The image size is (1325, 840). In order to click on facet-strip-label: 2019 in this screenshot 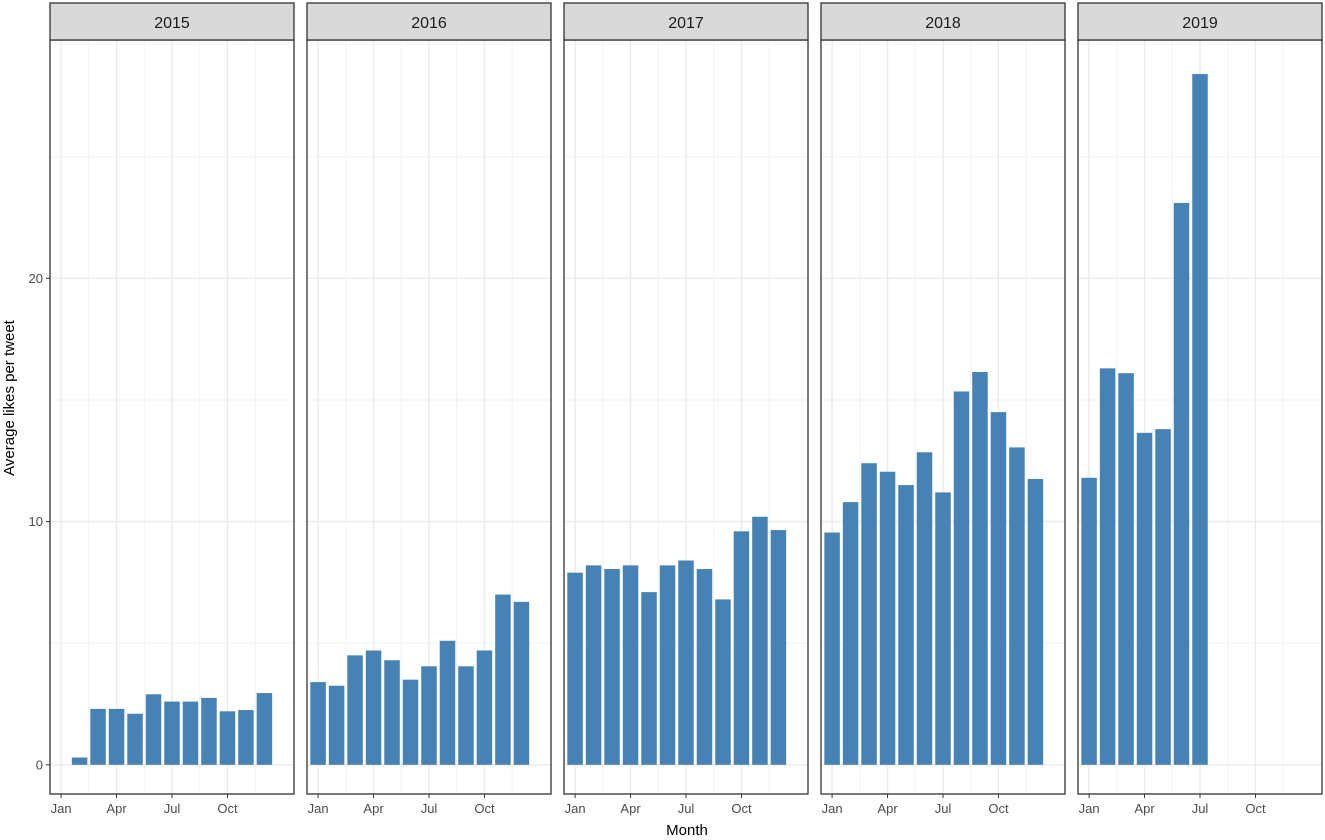, I will do `click(1200, 23)`.